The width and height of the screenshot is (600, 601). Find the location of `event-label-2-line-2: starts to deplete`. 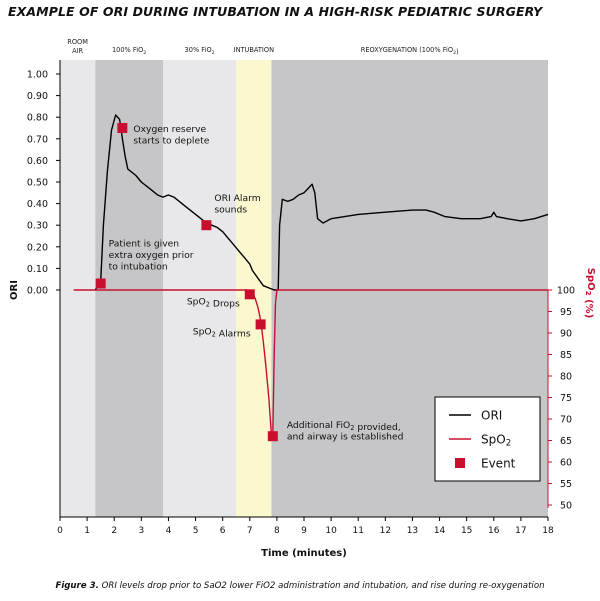

event-label-2-line-2: starts to deplete is located at coordinates (171, 141).